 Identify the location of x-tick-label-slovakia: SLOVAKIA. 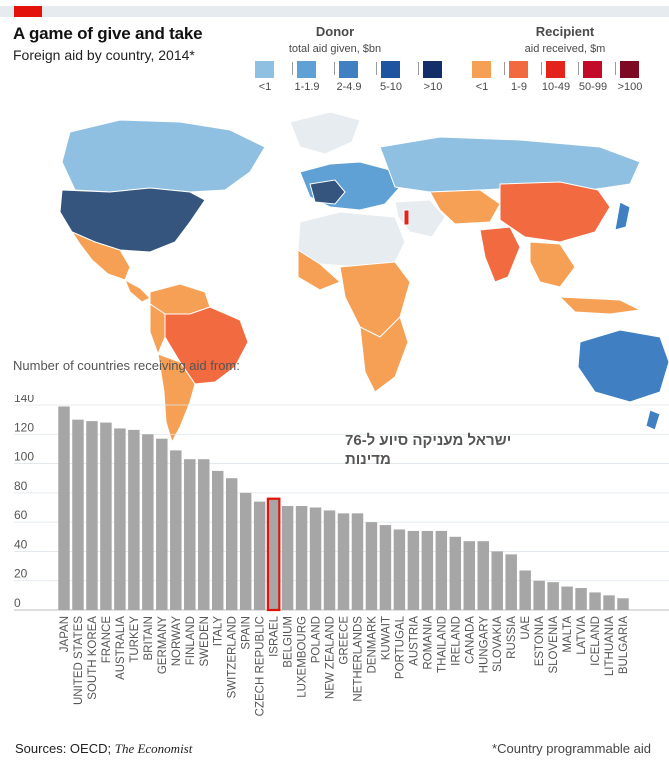
(498, 644).